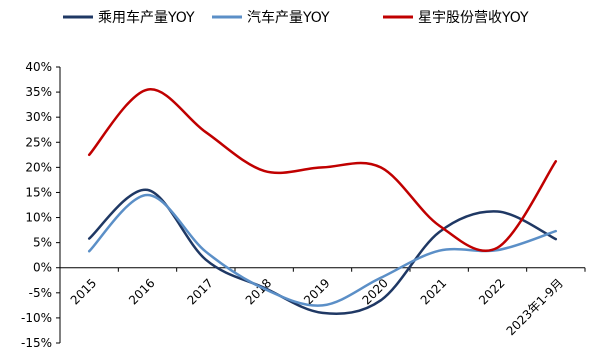  What do you see at coordinates (38, 192) in the screenshot?
I see `y-tick-label: 15%` at bounding box center [38, 192].